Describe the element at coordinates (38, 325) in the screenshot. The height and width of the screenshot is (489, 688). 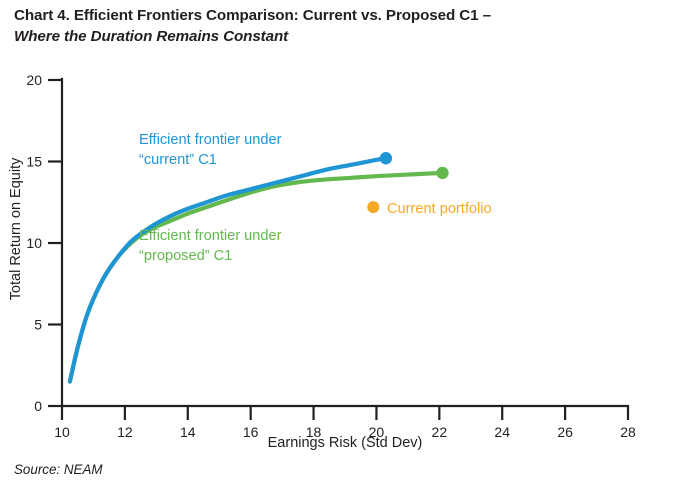
I see `y-tick-label: 5` at that location.